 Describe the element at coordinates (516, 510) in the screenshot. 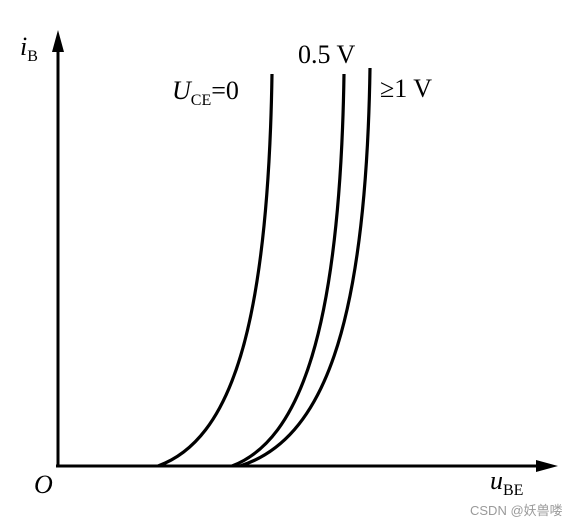

I see `watermark: CSDN @妖兽喽` at that location.